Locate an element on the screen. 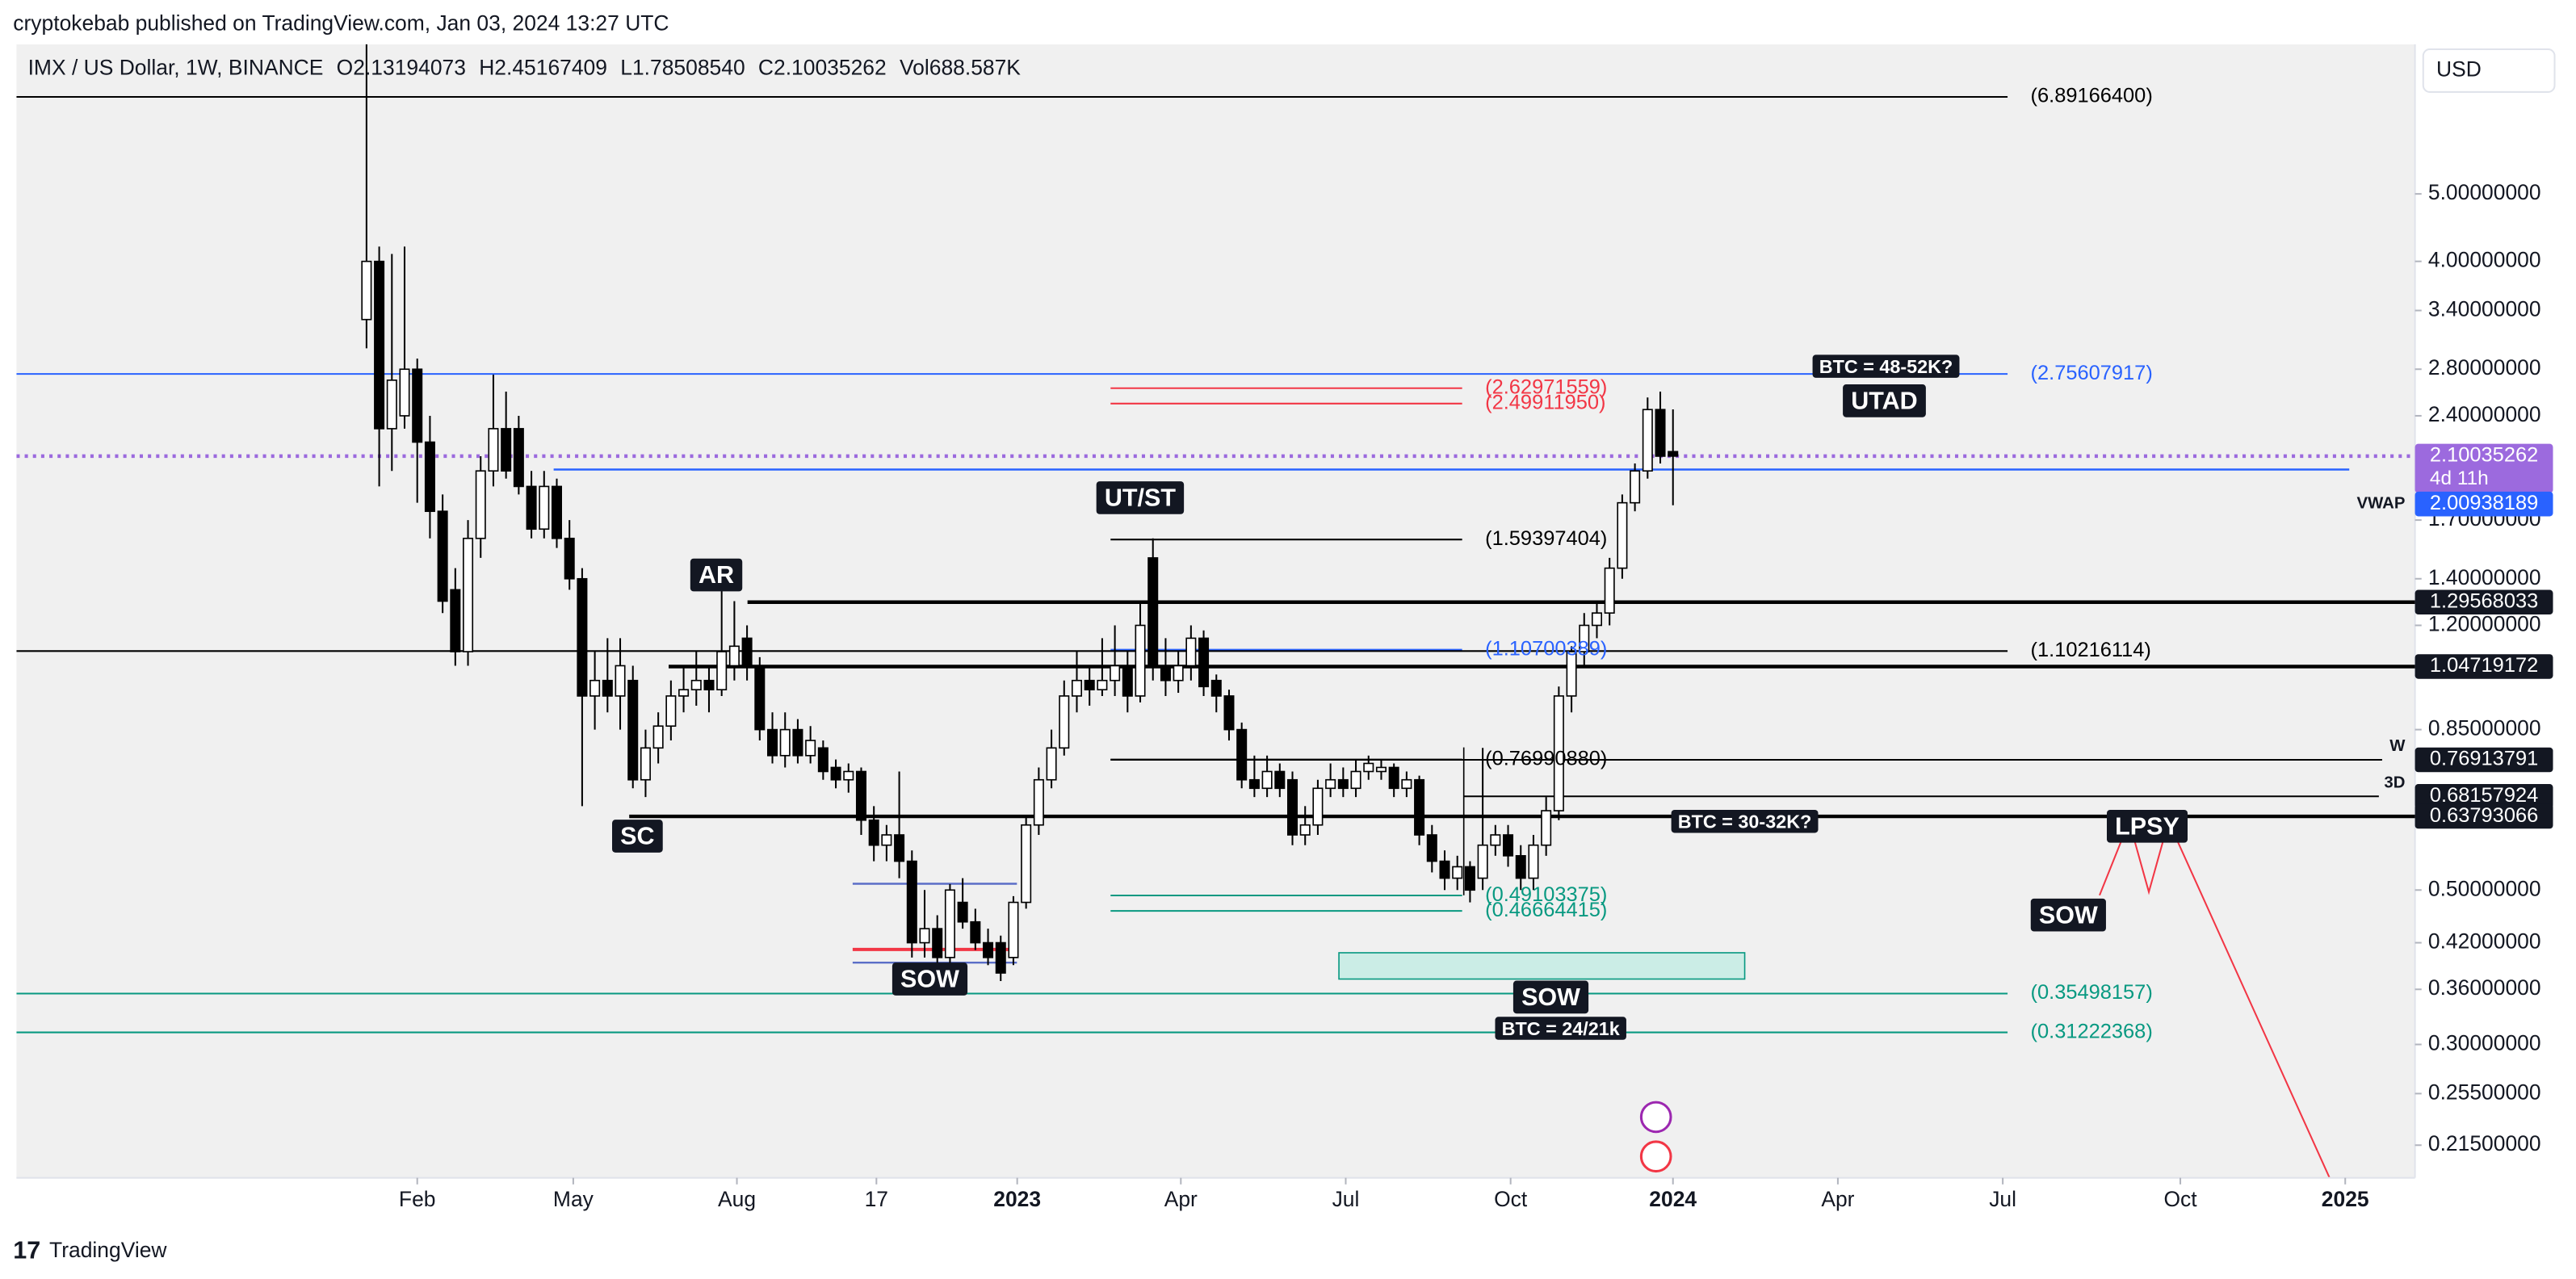  y-tick-label: 0.85000000 is located at coordinates (2484, 728).